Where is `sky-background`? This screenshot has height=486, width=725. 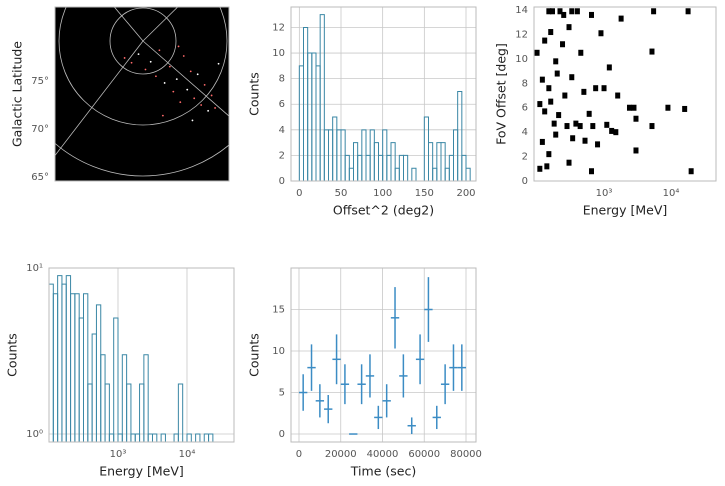 sky-background is located at coordinates (142, 94).